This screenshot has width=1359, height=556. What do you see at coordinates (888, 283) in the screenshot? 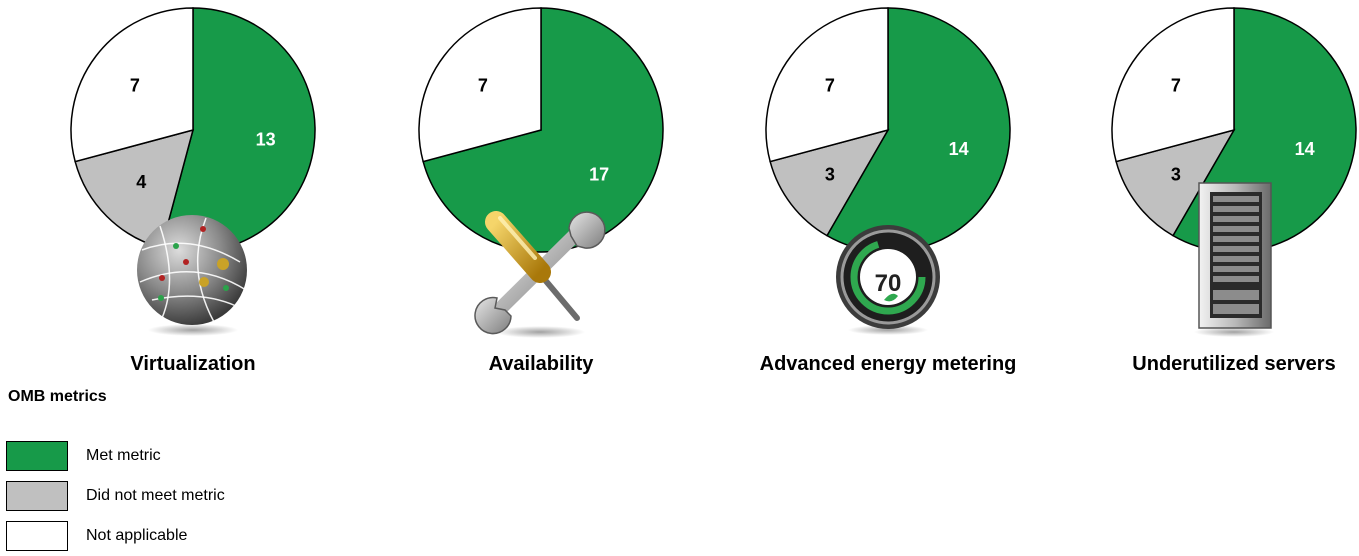
I see `thermostat-reading: 70` at bounding box center [888, 283].